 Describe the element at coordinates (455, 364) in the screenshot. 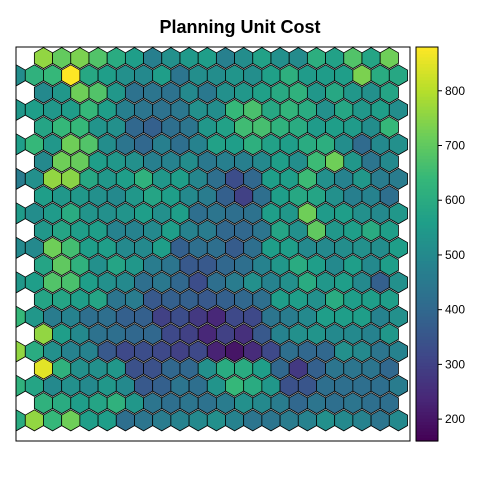

I see `colorbar-tick-label: 300` at that location.